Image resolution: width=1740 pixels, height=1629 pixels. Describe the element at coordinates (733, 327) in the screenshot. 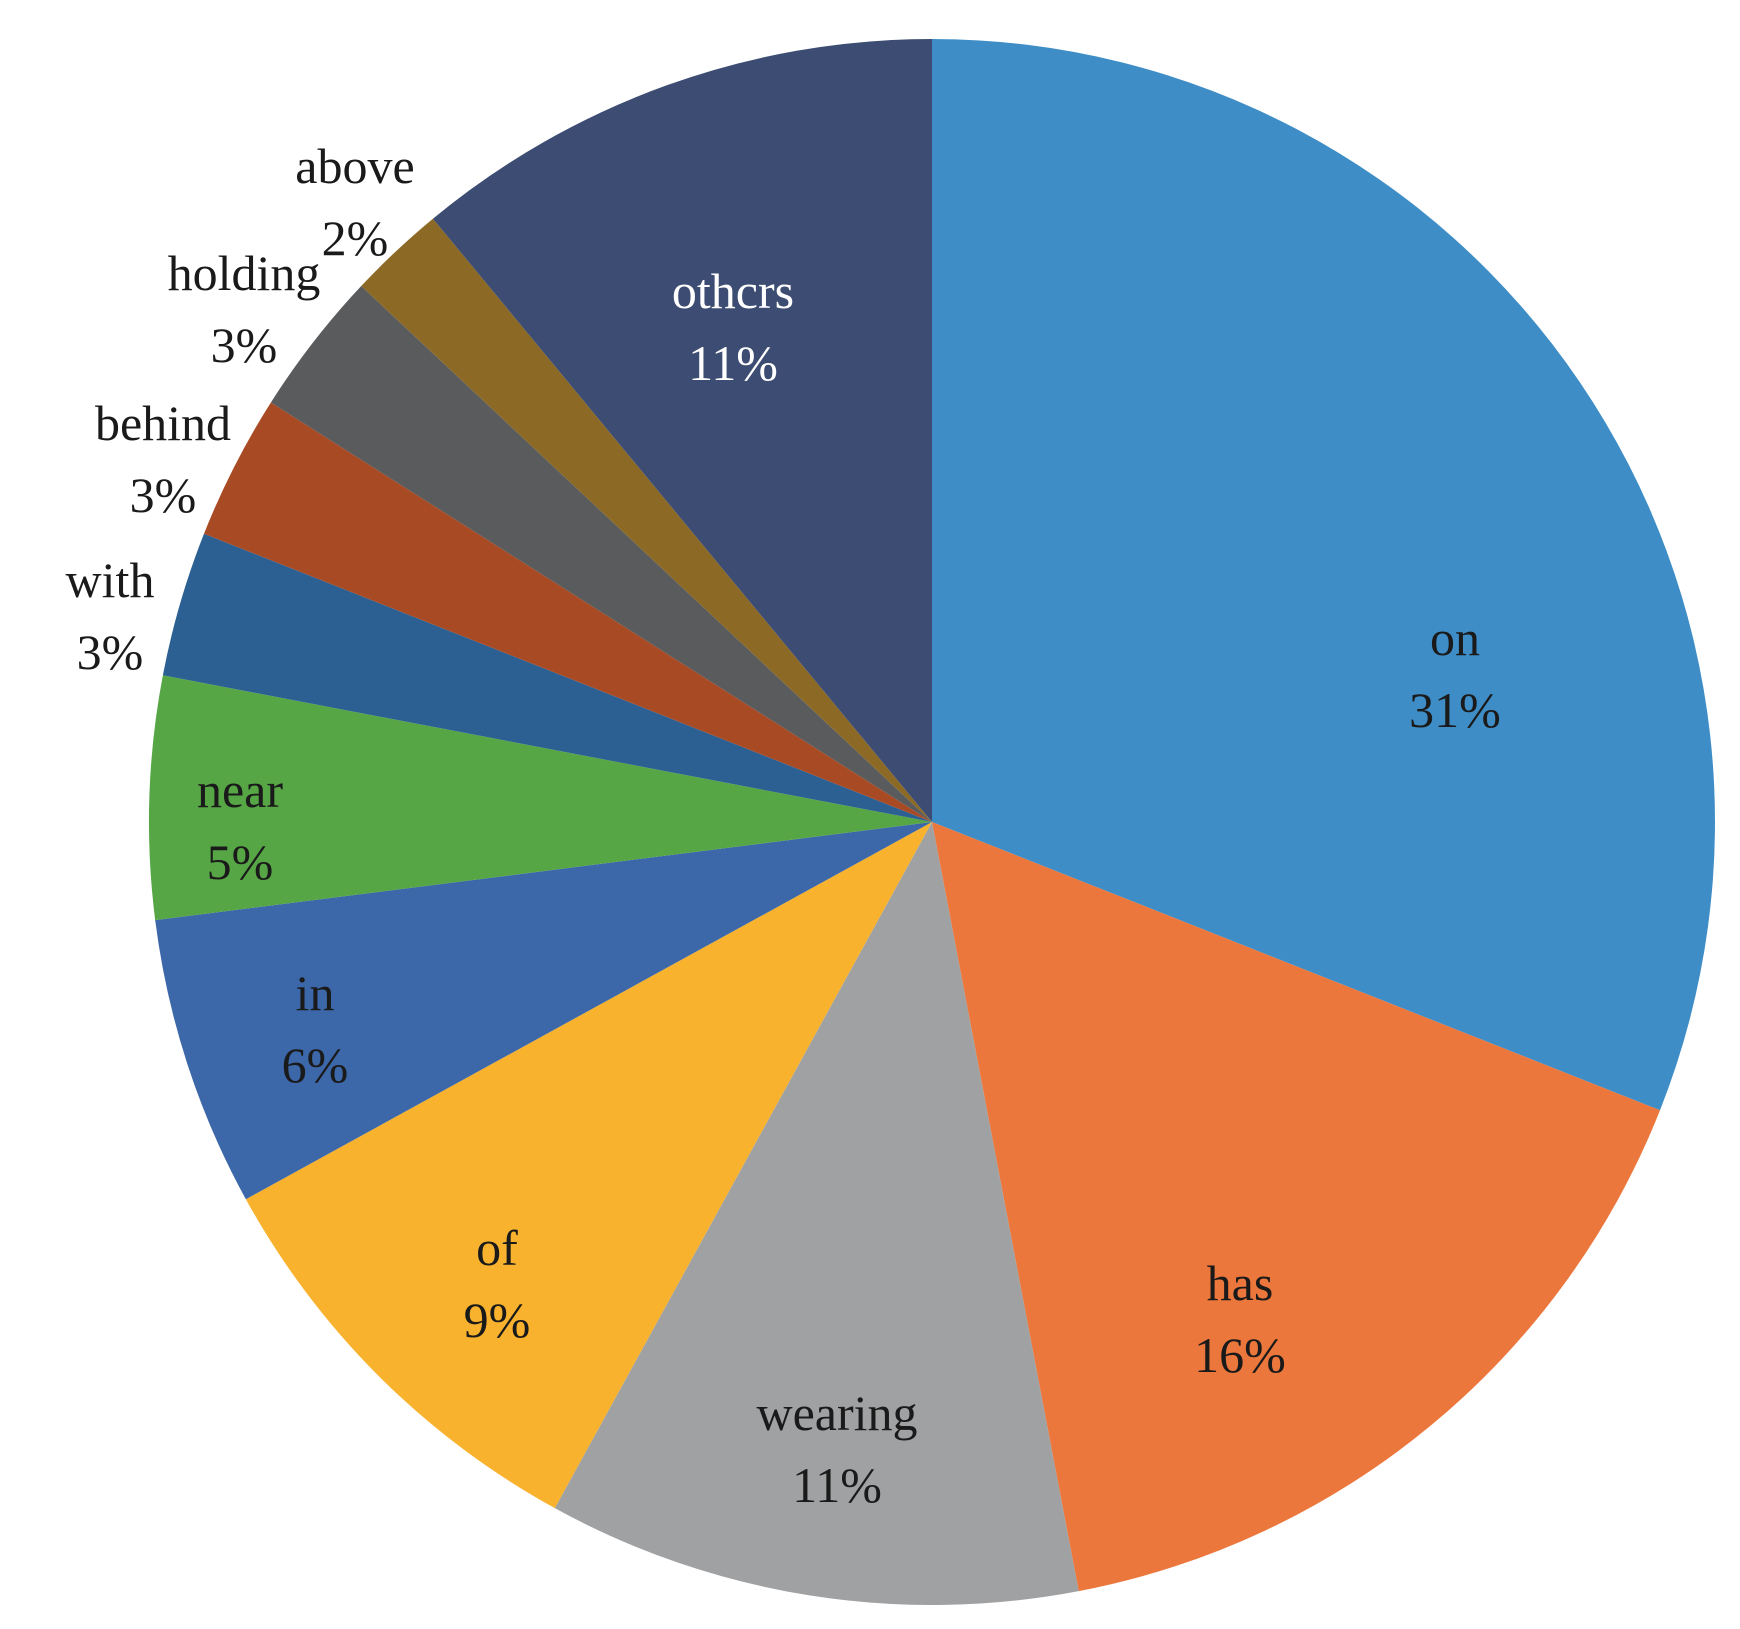

I see `slice-label-othcrs: othcrs 11%` at that location.